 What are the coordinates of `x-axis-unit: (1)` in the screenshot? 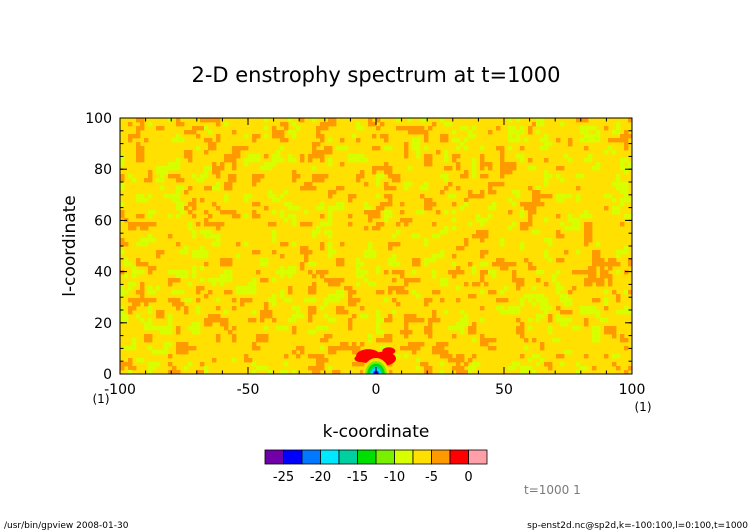 It's located at (643, 407).